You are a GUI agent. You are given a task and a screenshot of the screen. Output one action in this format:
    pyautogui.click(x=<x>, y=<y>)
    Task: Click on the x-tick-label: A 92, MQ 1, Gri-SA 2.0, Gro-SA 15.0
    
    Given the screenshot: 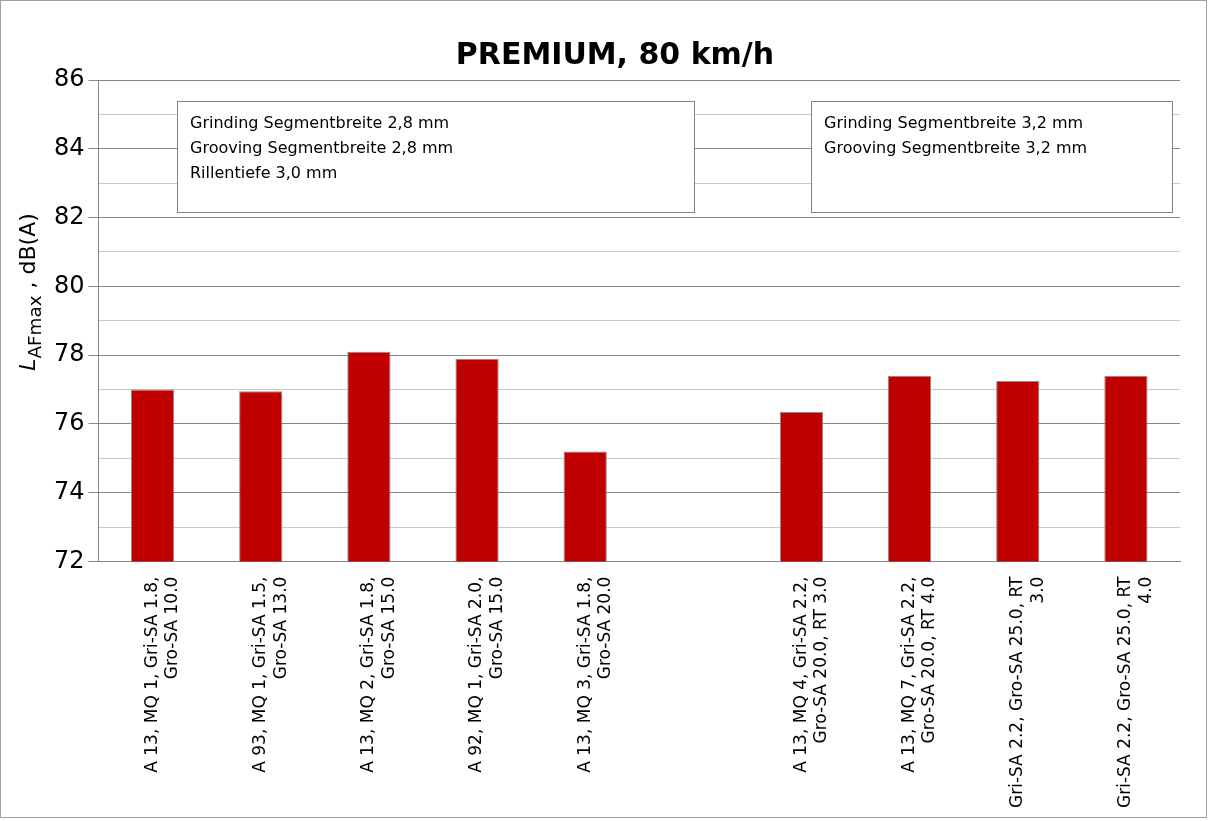 What is the action you would take?
    pyautogui.click(x=485, y=674)
    